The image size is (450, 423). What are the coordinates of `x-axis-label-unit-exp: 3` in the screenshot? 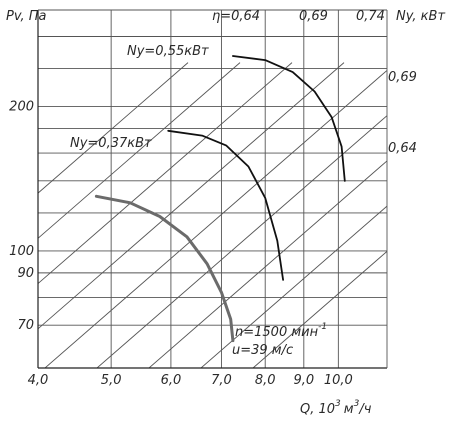 It's located at (357, 404).